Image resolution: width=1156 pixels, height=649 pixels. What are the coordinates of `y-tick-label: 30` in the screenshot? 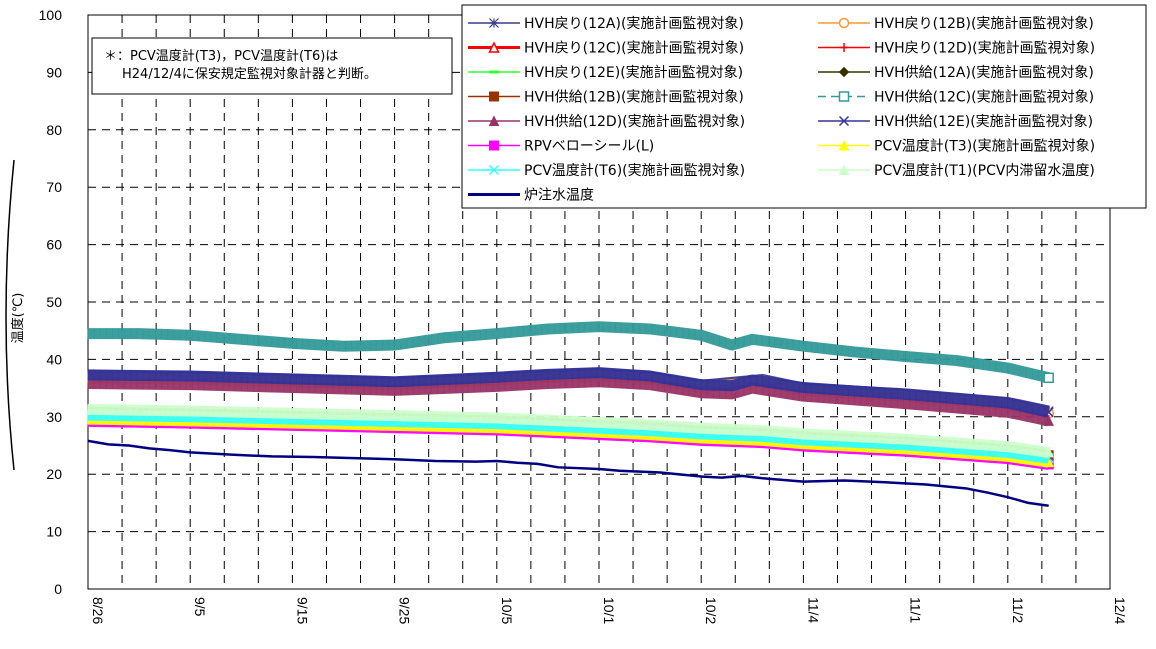 It's located at (54, 417).